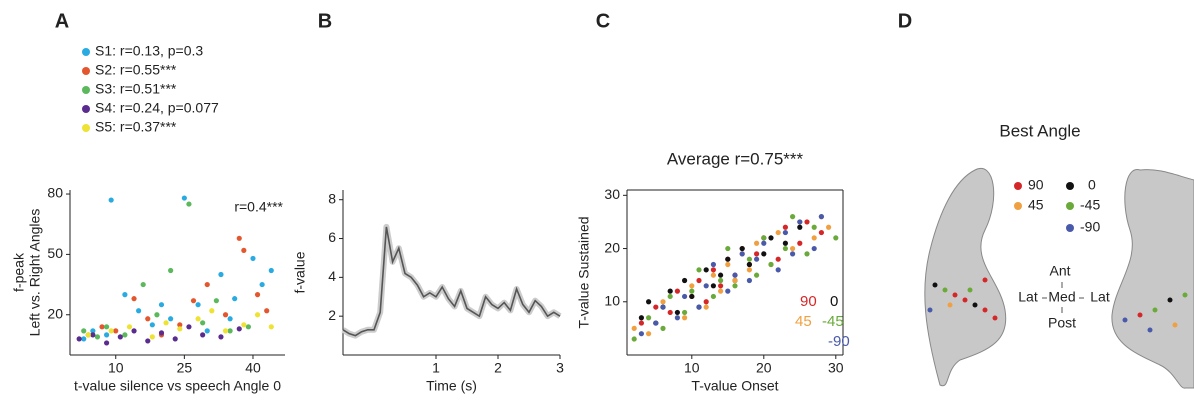 This screenshot has width=1194, height=402. What do you see at coordinates (1100, 297) in the screenshot?
I see `orientation-label: Lat` at bounding box center [1100, 297].